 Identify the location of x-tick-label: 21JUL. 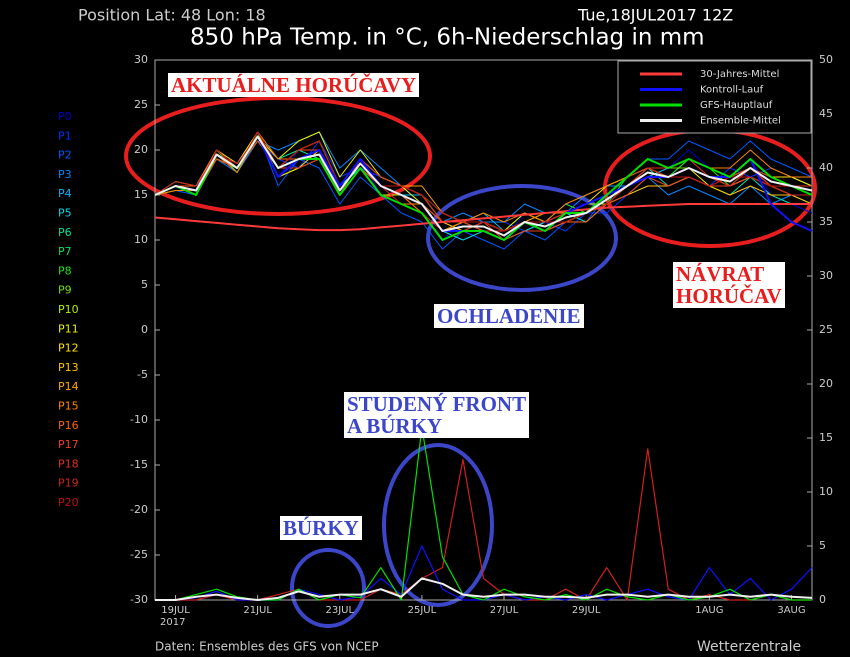
(257, 610).